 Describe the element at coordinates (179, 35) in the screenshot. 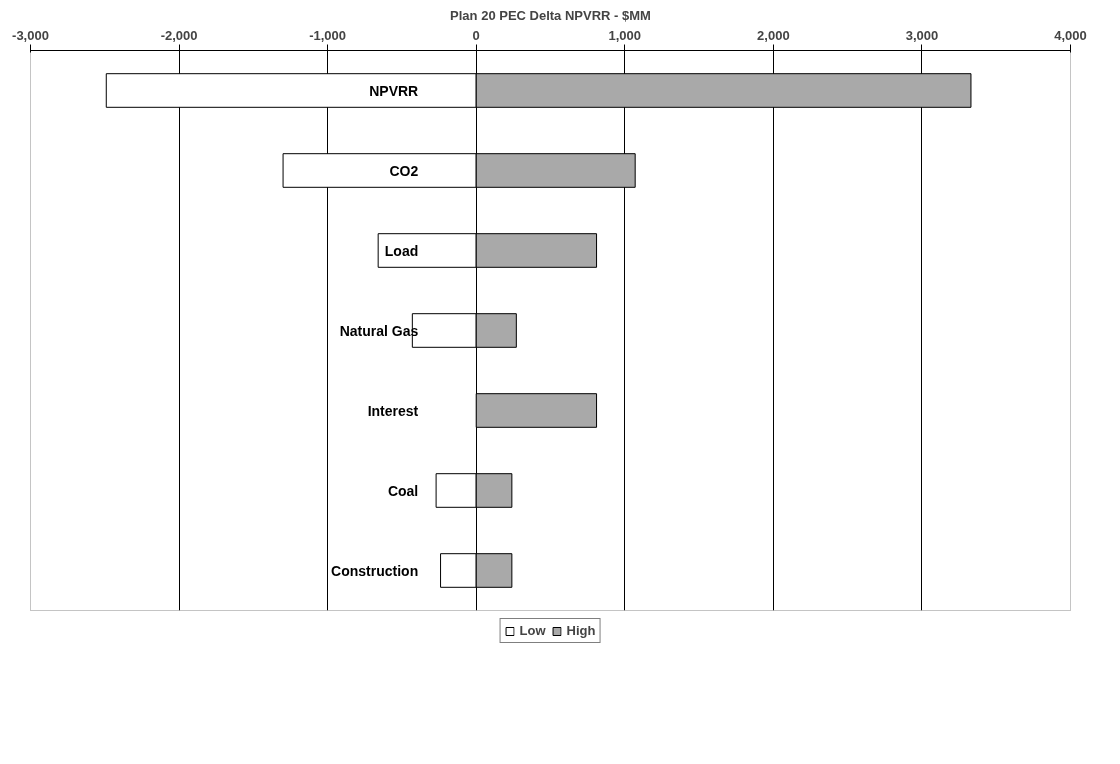

I see `x-tick-label: -2,000` at that location.